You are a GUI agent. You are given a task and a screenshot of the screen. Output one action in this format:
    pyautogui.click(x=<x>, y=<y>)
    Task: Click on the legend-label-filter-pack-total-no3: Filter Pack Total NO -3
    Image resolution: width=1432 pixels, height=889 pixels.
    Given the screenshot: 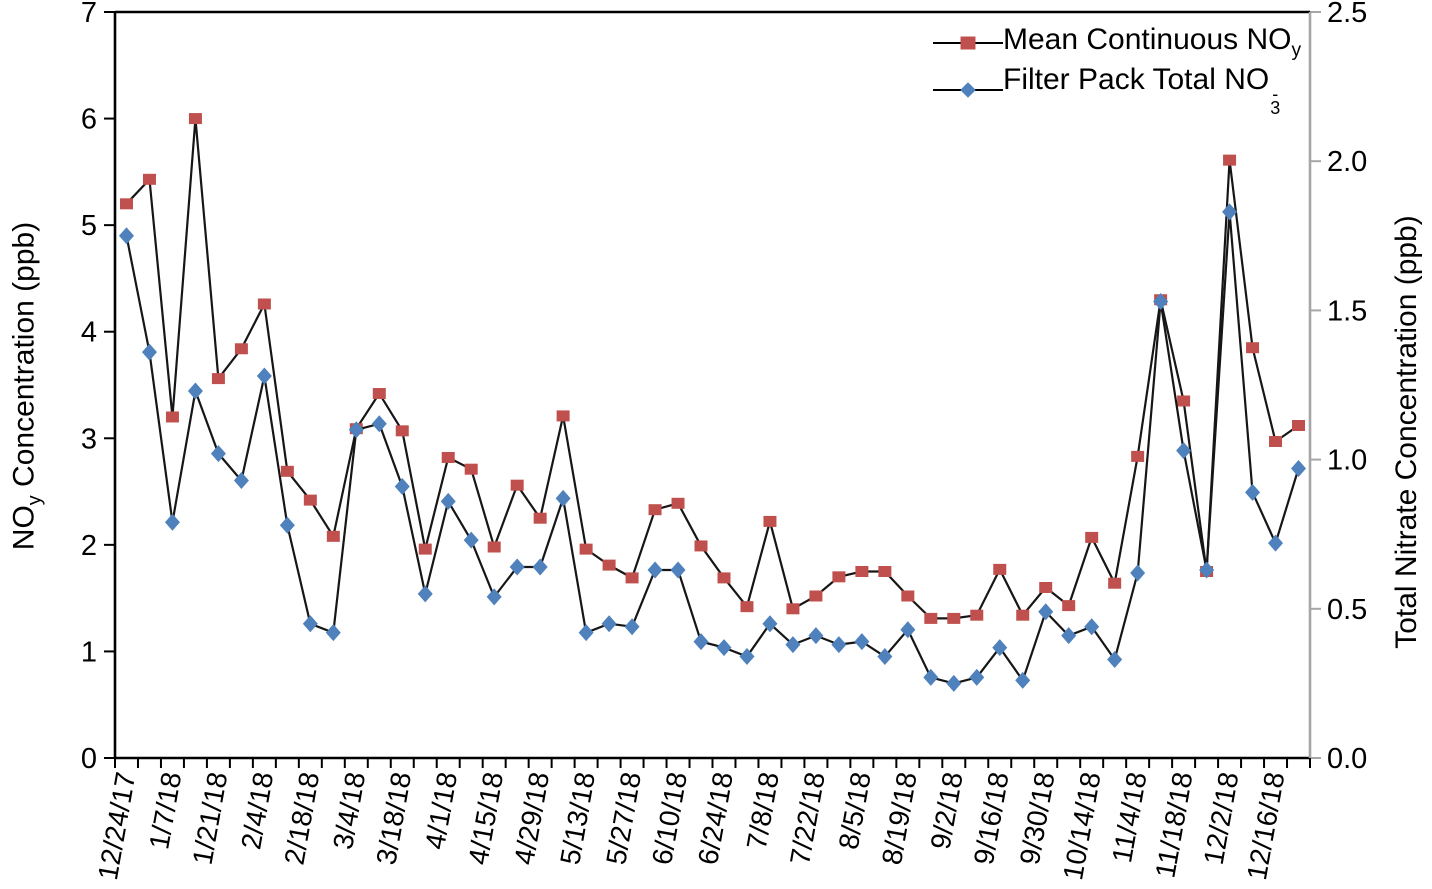 What is the action you would take?
    pyautogui.click(x=1141, y=89)
    